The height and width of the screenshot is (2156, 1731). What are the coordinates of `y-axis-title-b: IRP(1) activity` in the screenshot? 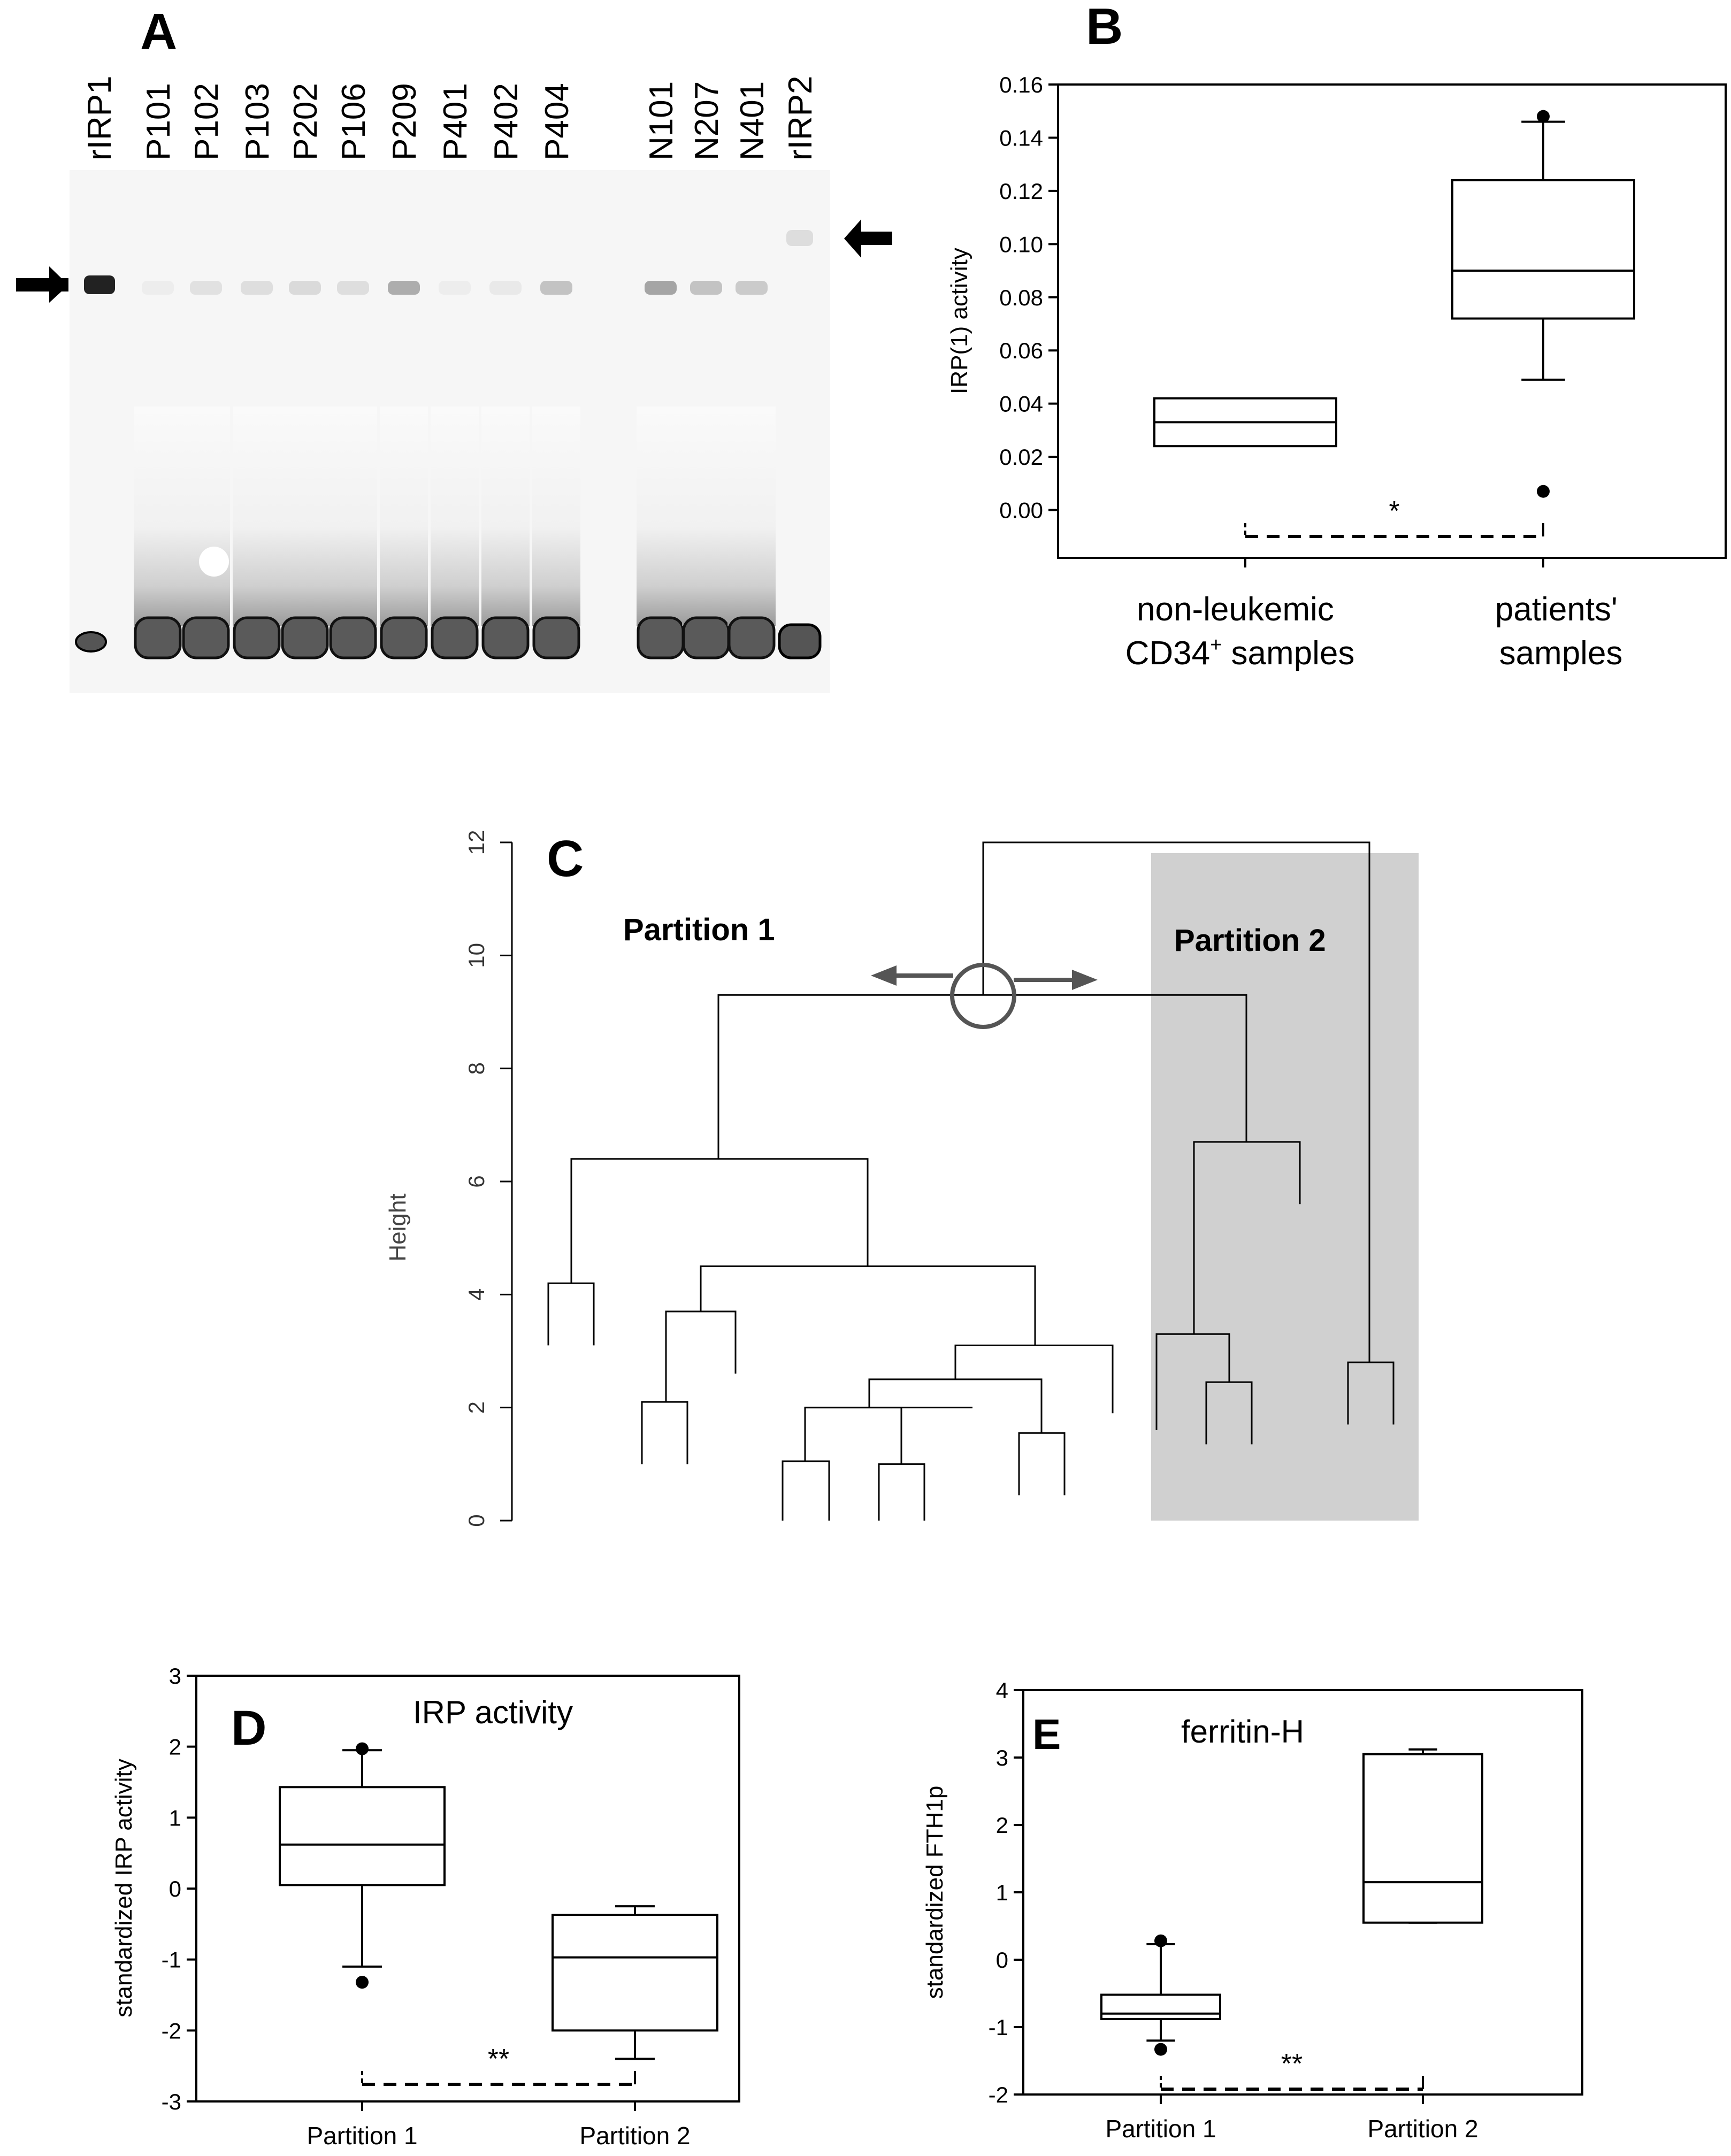 It's located at (959, 321).